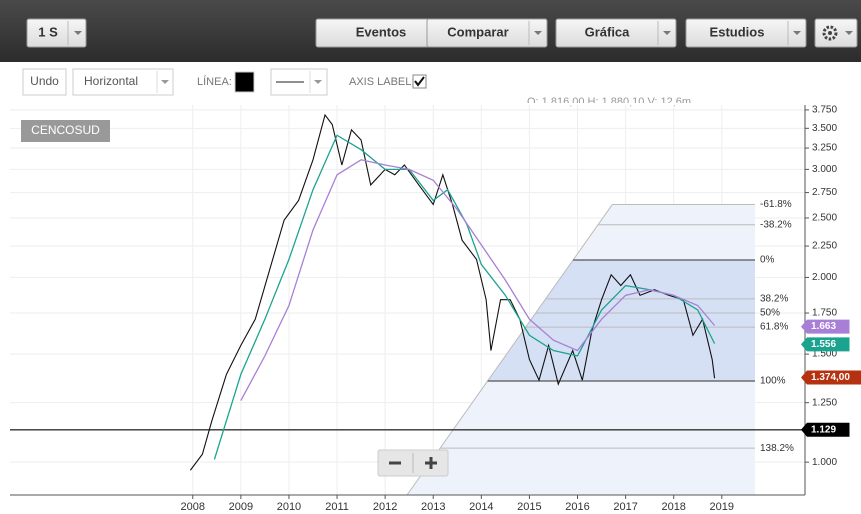  I want to click on y-tick-label: 1.750, so click(824, 313).